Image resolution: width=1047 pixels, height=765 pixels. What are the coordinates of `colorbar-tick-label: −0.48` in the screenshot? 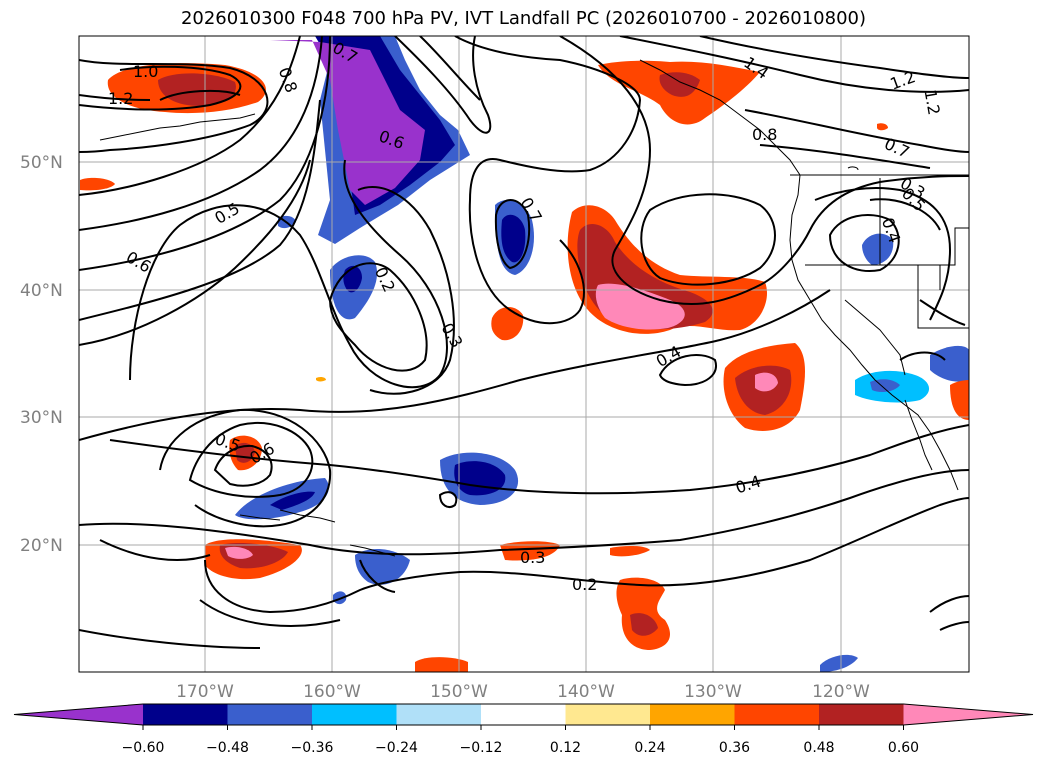 It's located at (227, 748).